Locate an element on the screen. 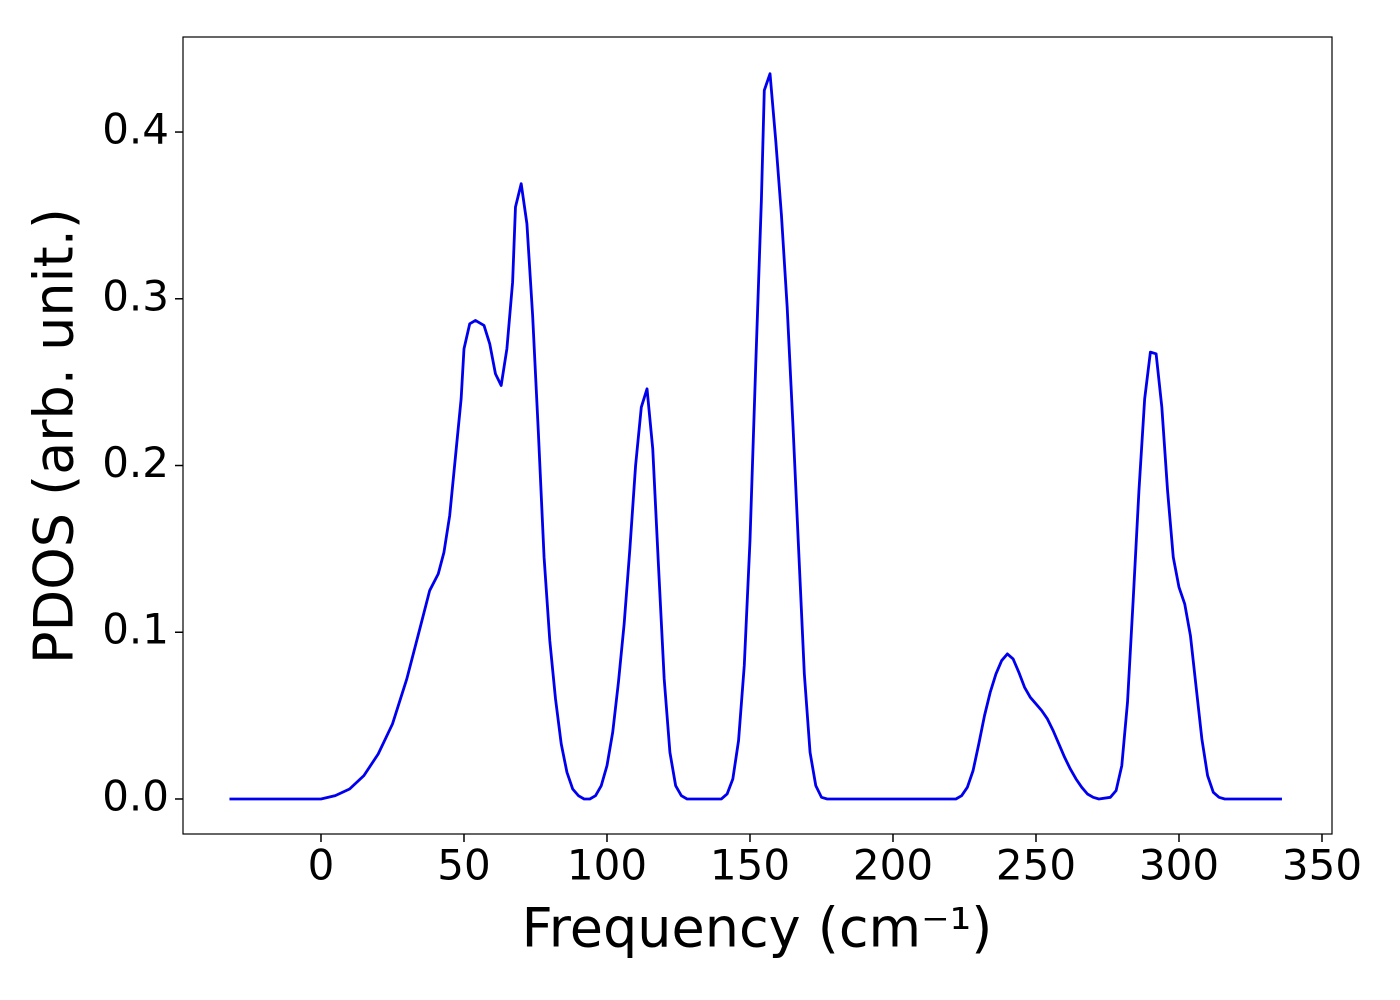 The height and width of the screenshot is (1000, 1400). y-tick-label: 0.2 is located at coordinates (135, 462).